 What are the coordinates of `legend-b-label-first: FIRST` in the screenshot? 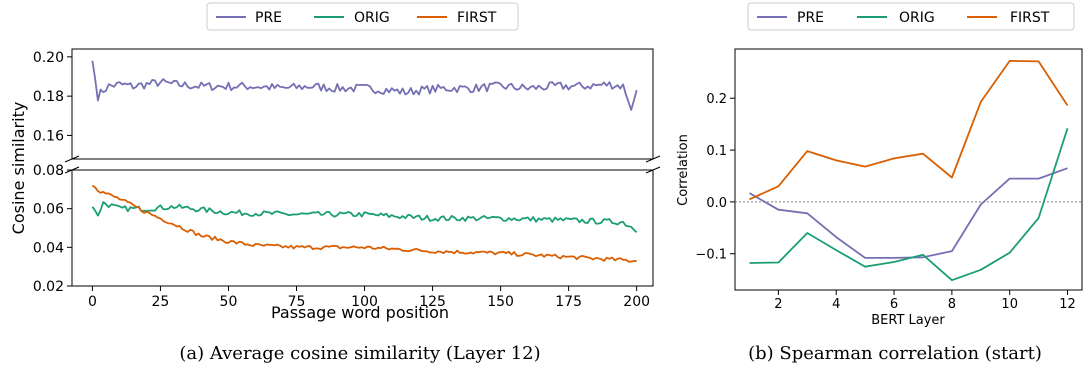 It's located at (1030, 18).